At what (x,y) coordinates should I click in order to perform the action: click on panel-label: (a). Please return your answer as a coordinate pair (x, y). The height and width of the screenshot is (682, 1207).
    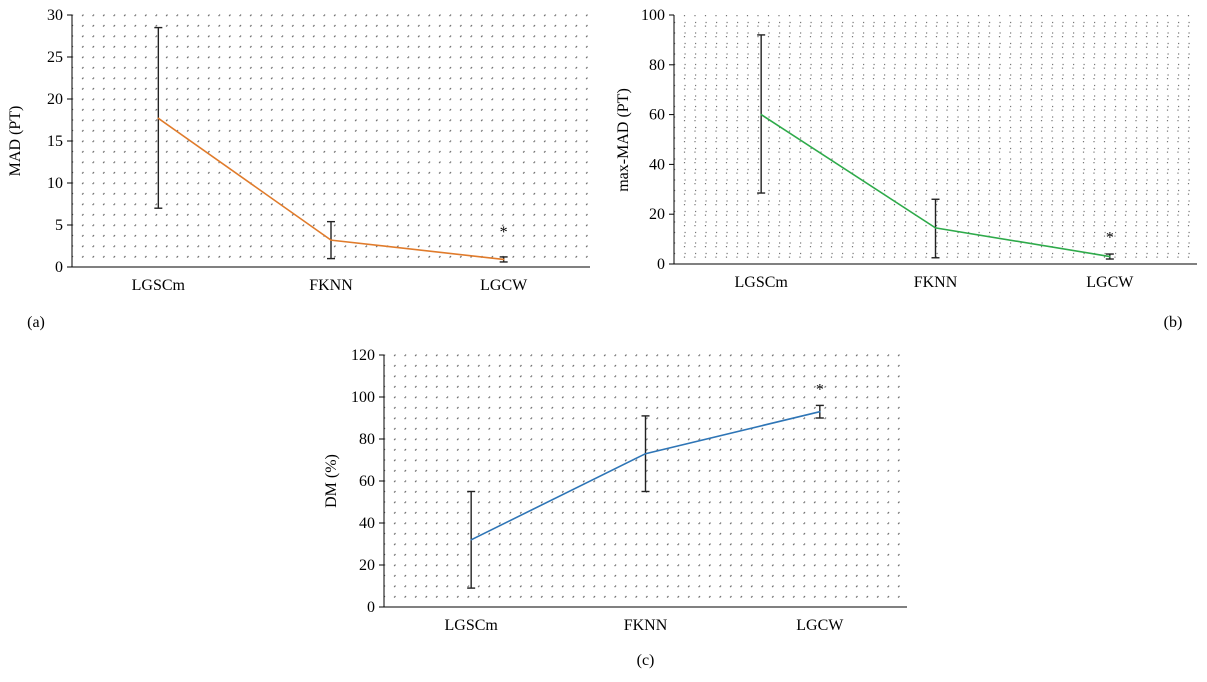
    Looking at the image, I should click on (36, 322).